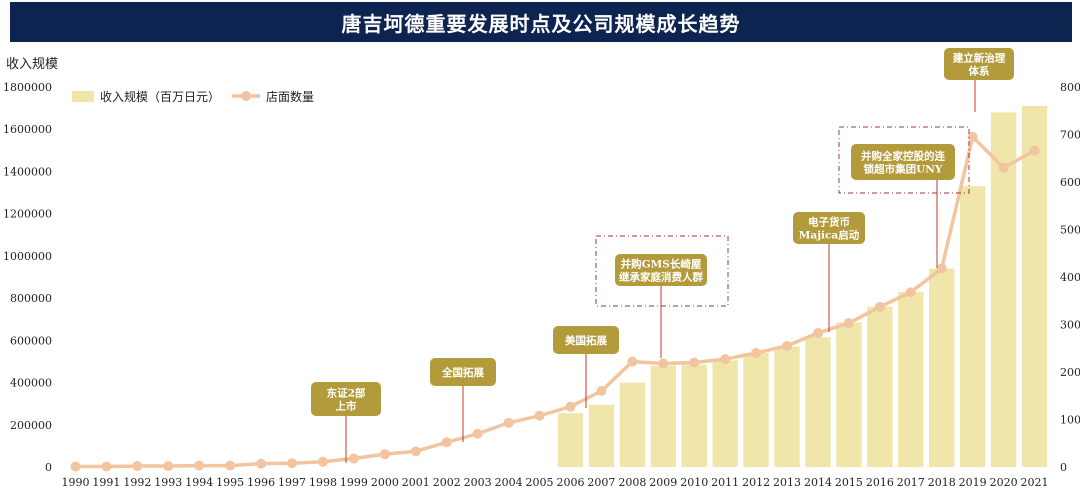 The height and width of the screenshot is (500, 1080). Describe the element at coordinates (1035, 482) in the screenshot. I see `x-tick-label: 2021` at that location.